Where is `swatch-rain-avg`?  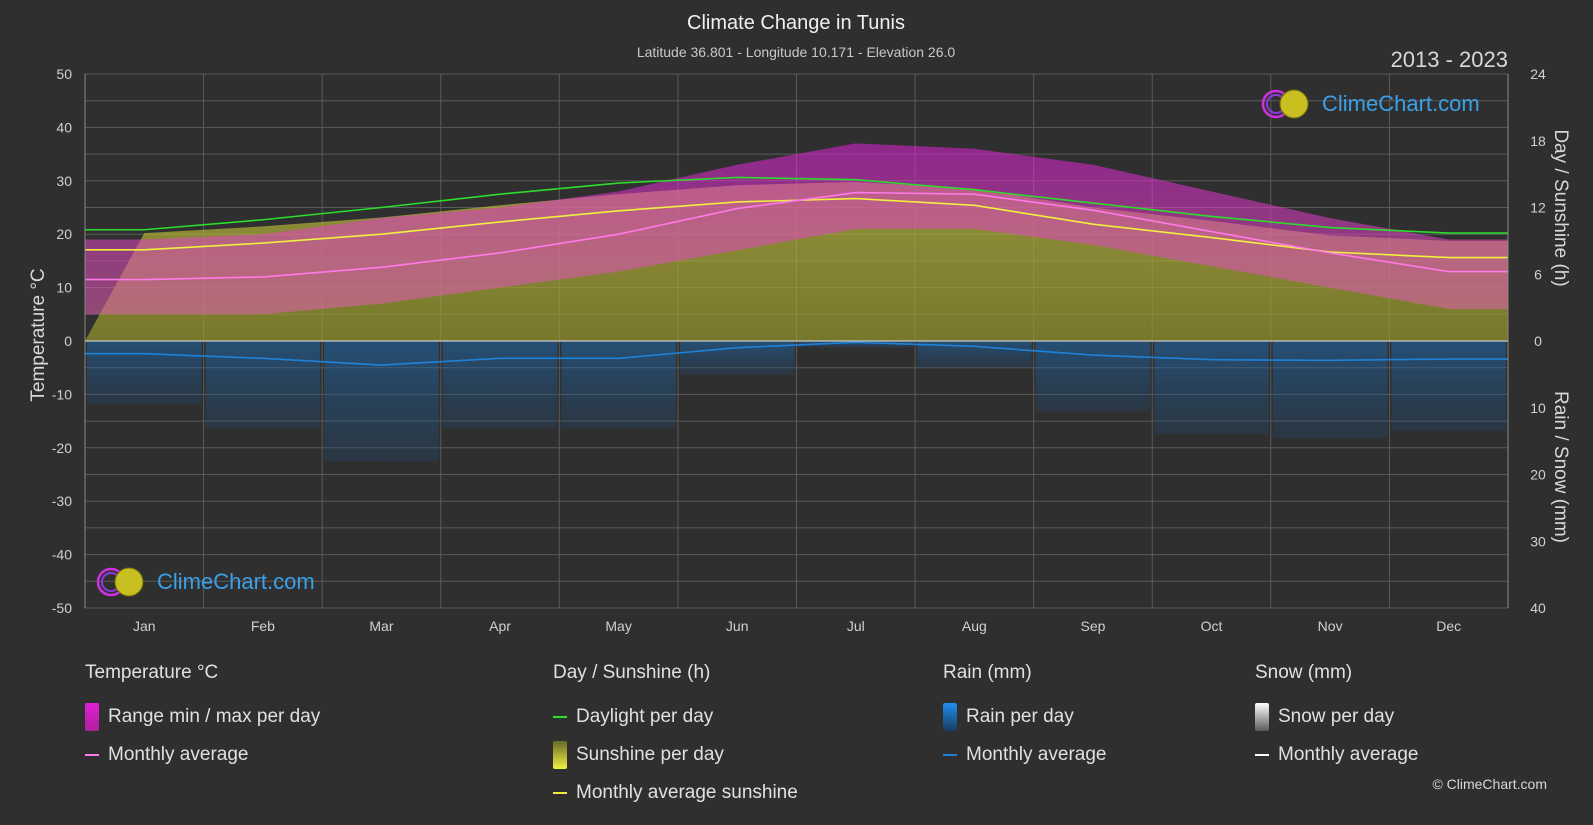
swatch-rain-avg is located at coordinates (950, 755).